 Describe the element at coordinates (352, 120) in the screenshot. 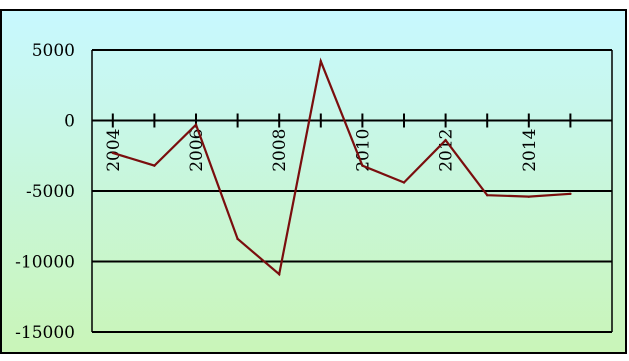

I see `x-axis` at that location.